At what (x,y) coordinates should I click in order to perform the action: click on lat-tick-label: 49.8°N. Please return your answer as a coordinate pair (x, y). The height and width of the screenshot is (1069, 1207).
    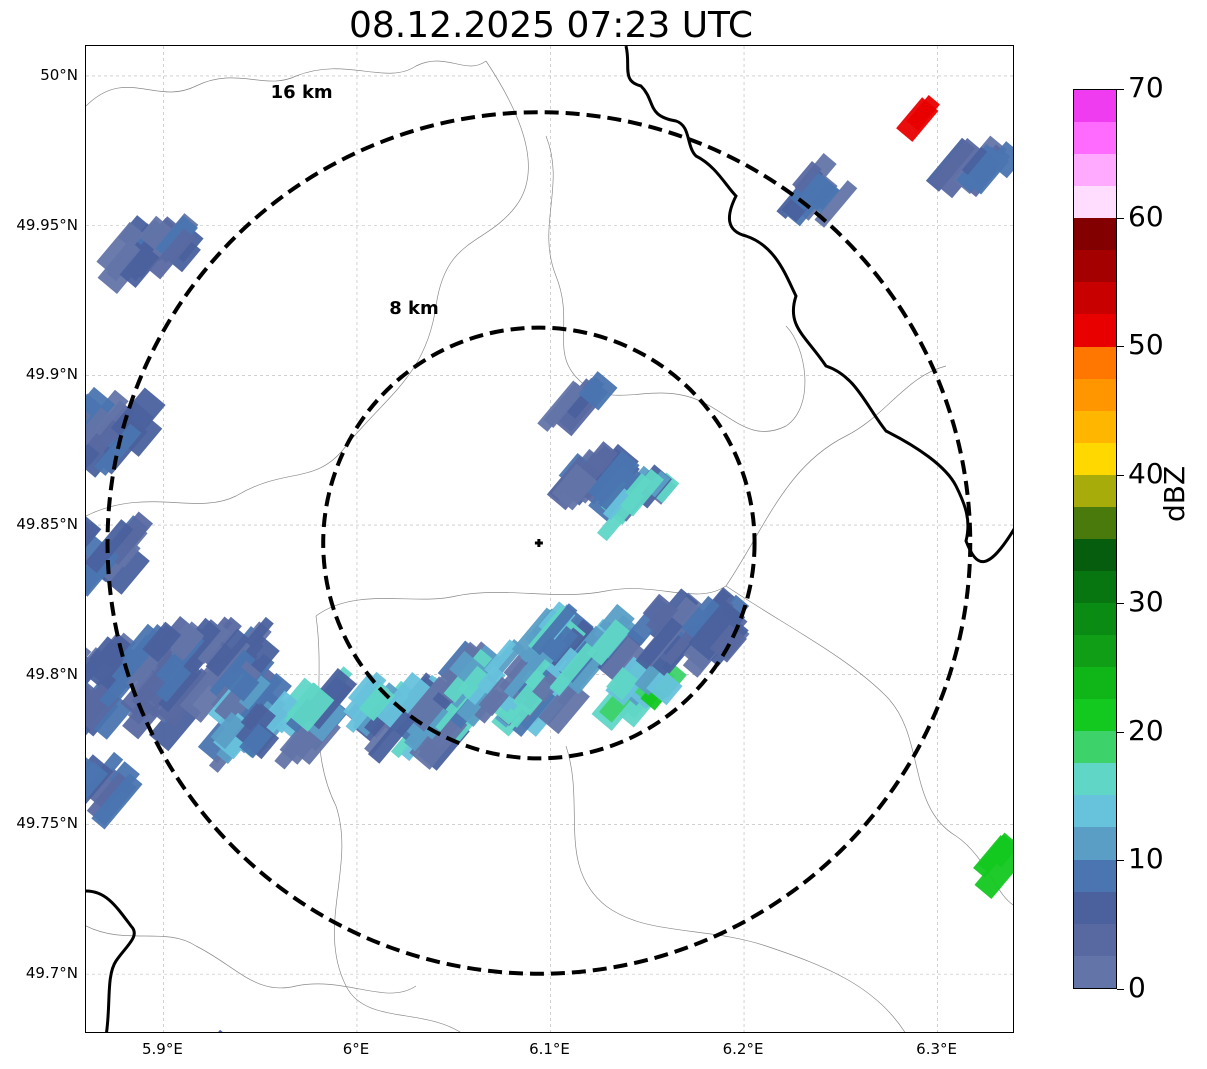
    Looking at the image, I should click on (51, 673).